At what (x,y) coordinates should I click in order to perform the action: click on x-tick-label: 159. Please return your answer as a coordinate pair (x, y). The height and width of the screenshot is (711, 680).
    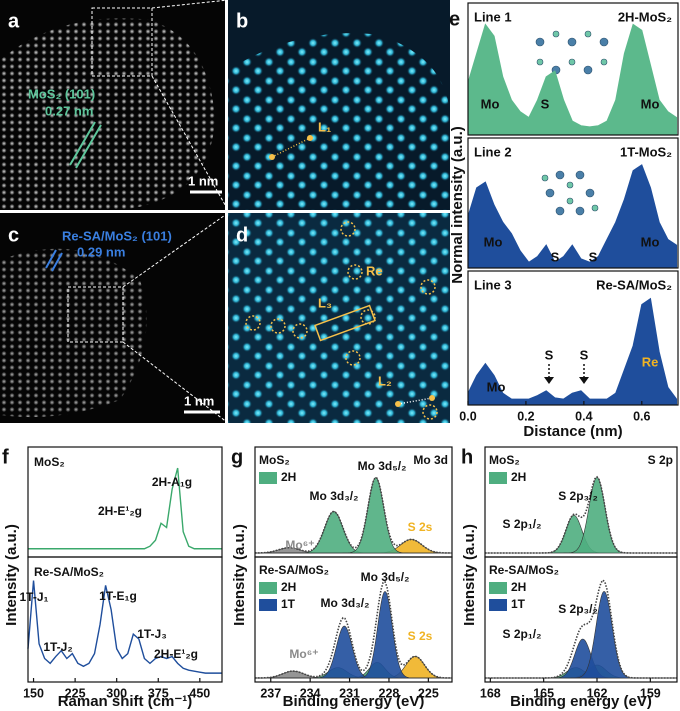
    Looking at the image, I should click on (650, 693).